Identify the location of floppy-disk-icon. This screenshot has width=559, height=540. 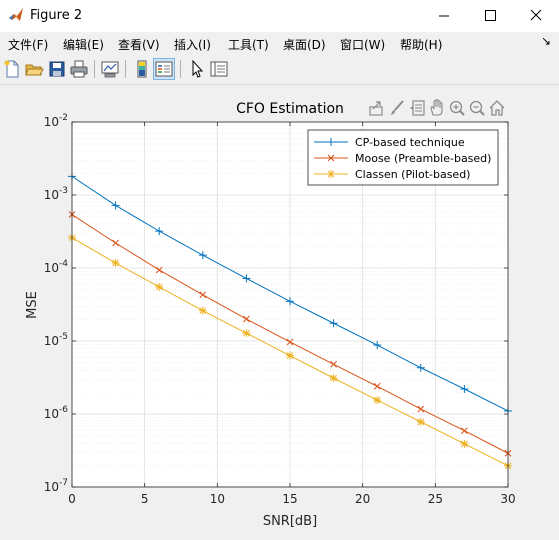
(57, 69).